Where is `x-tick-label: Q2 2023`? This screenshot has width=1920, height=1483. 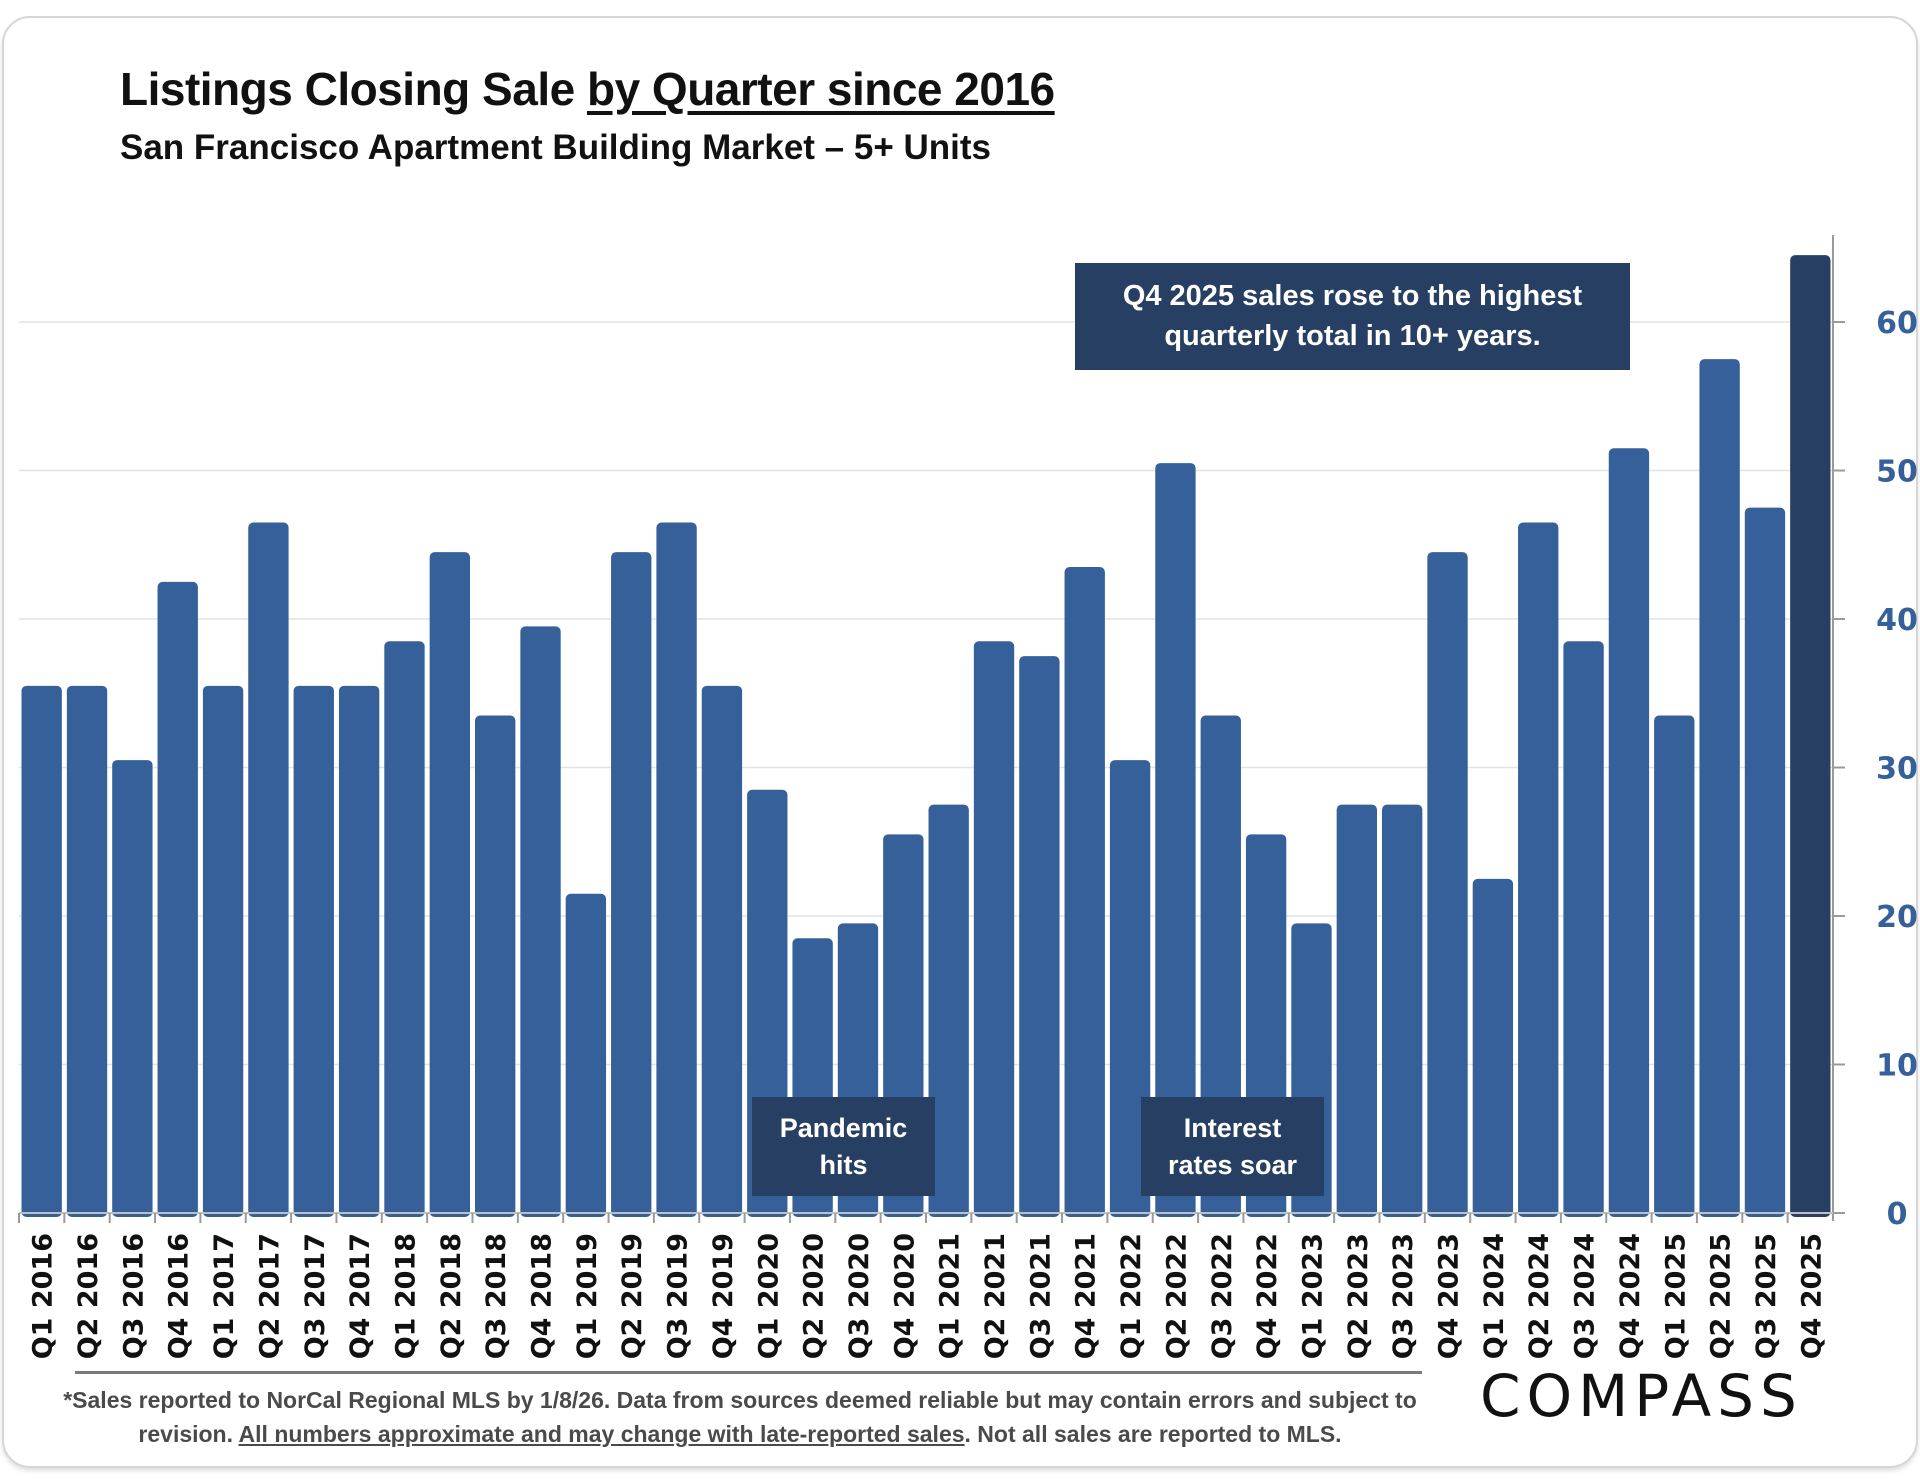 x-tick-label: Q2 2023 is located at coordinates (1358, 1296).